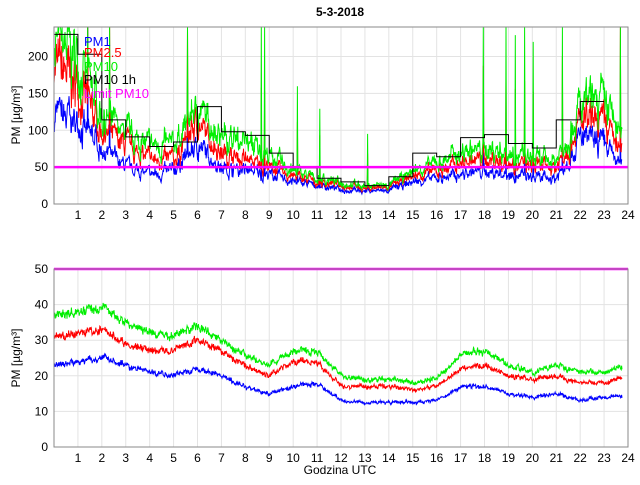 Image resolution: width=640 pixels, height=485 pixels. What do you see at coordinates (42, 376) in the screenshot?
I see `y-tick-label: 20` at bounding box center [42, 376].